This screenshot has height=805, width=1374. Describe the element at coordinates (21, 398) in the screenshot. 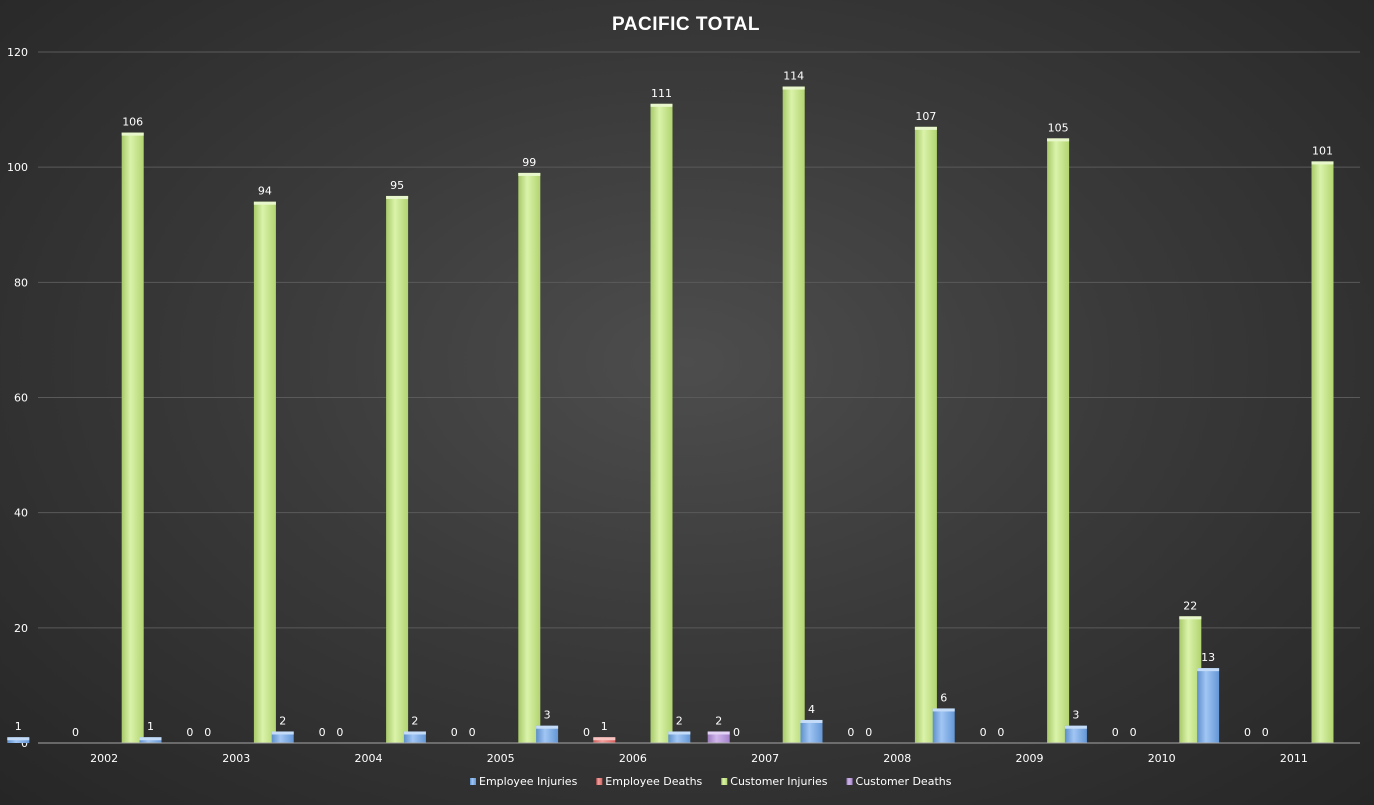

I see `y-tick-label: 60` at that location.